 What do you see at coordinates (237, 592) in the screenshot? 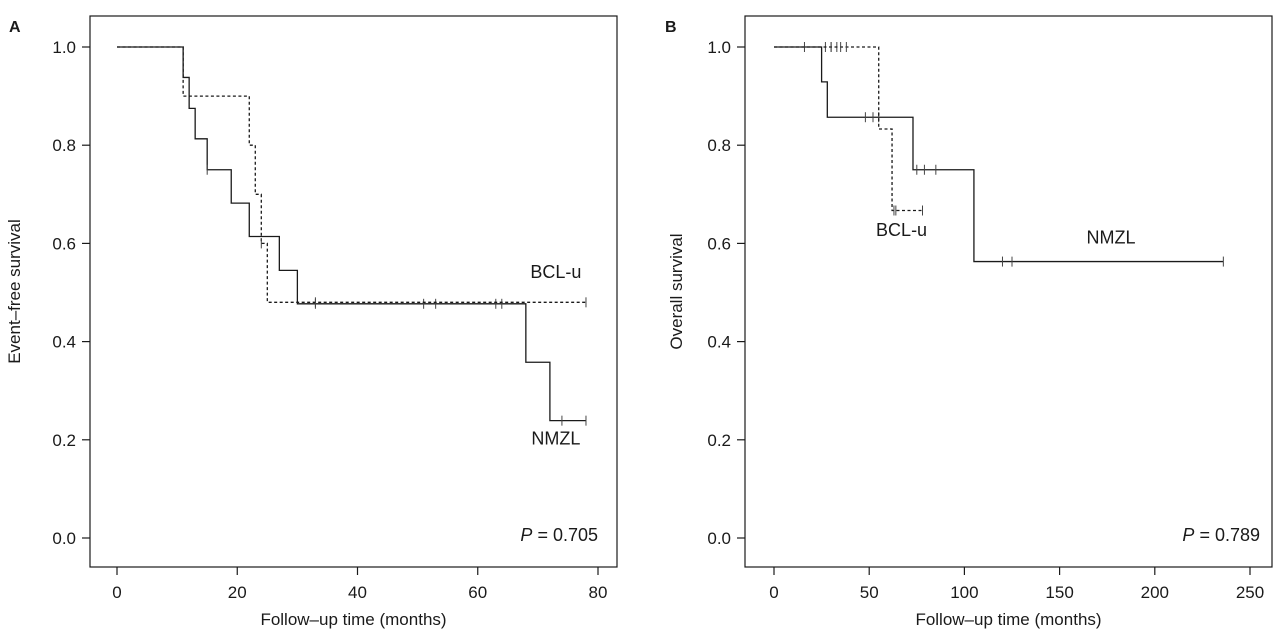
I see `x-tick-label: 20` at bounding box center [237, 592].